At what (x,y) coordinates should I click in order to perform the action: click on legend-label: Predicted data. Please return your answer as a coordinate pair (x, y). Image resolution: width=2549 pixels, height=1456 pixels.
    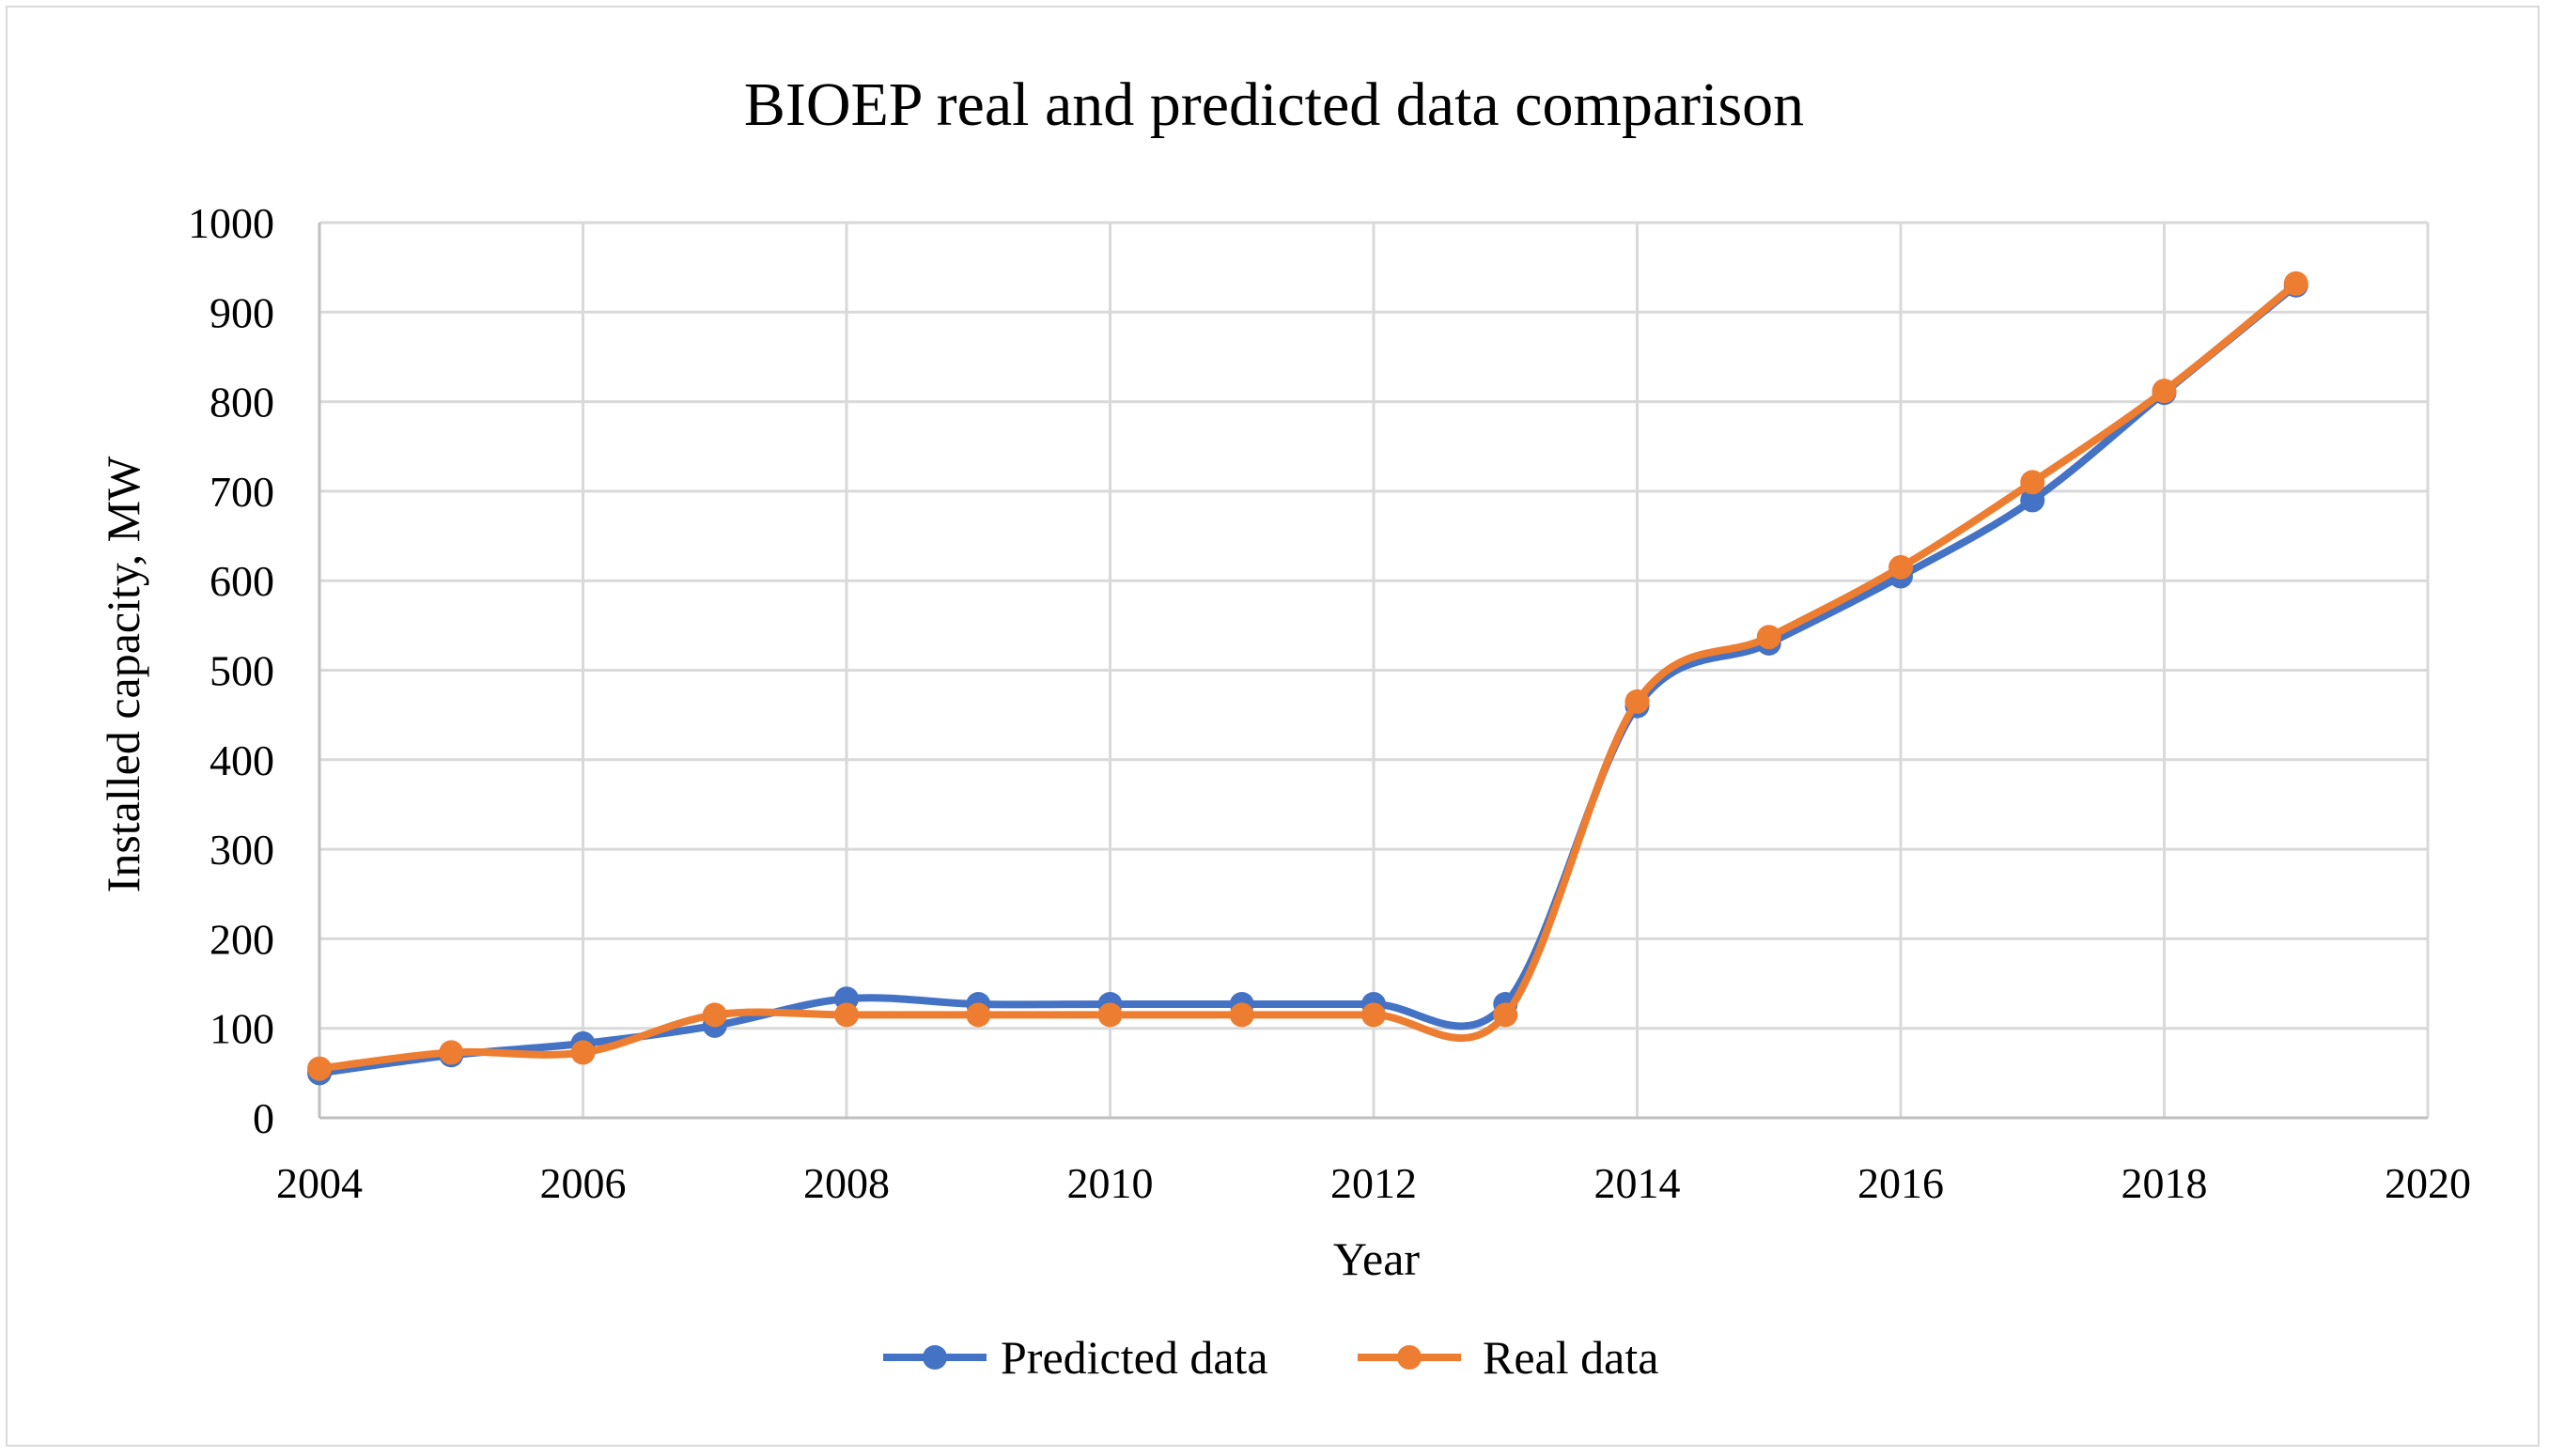
    Looking at the image, I should click on (1134, 1357).